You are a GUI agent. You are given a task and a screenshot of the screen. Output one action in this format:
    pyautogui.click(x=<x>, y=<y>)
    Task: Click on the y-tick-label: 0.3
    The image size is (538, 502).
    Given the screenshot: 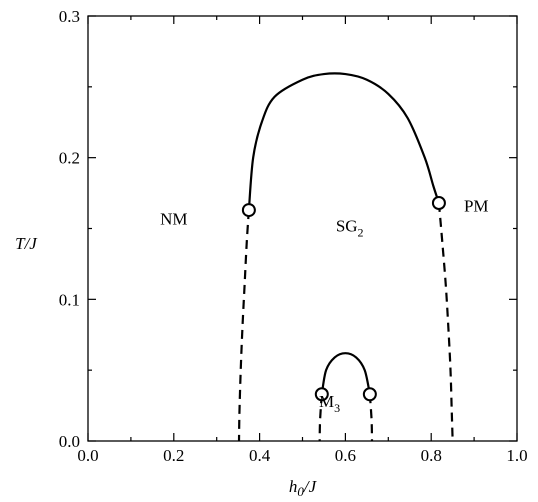 What is the action you would take?
    pyautogui.click(x=69, y=16)
    